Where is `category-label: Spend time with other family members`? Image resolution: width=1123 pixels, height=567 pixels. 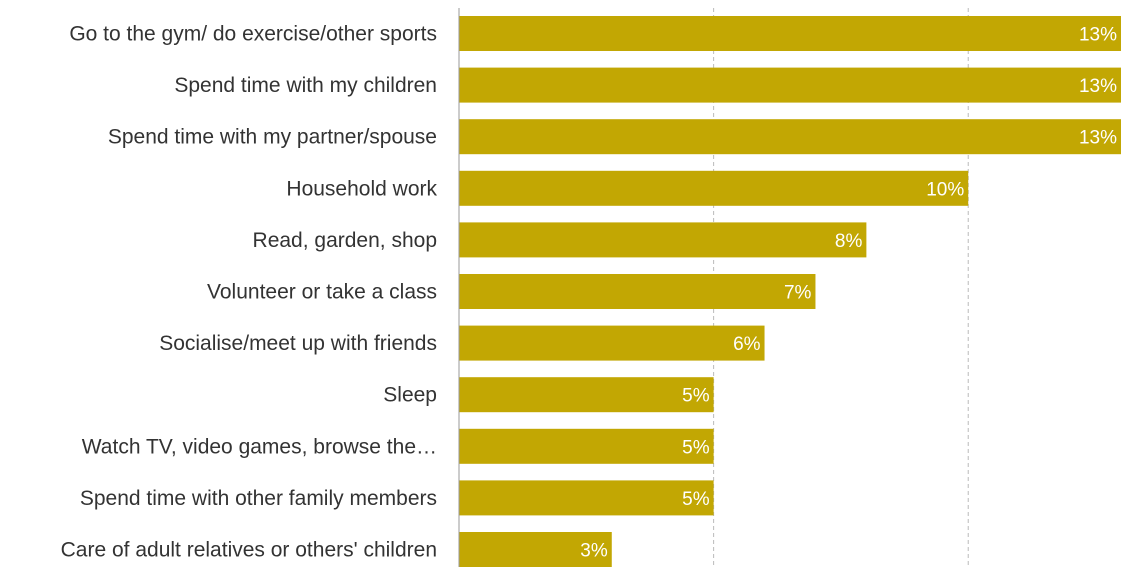
category-label: Spend time with other family members is located at coordinates (258, 498).